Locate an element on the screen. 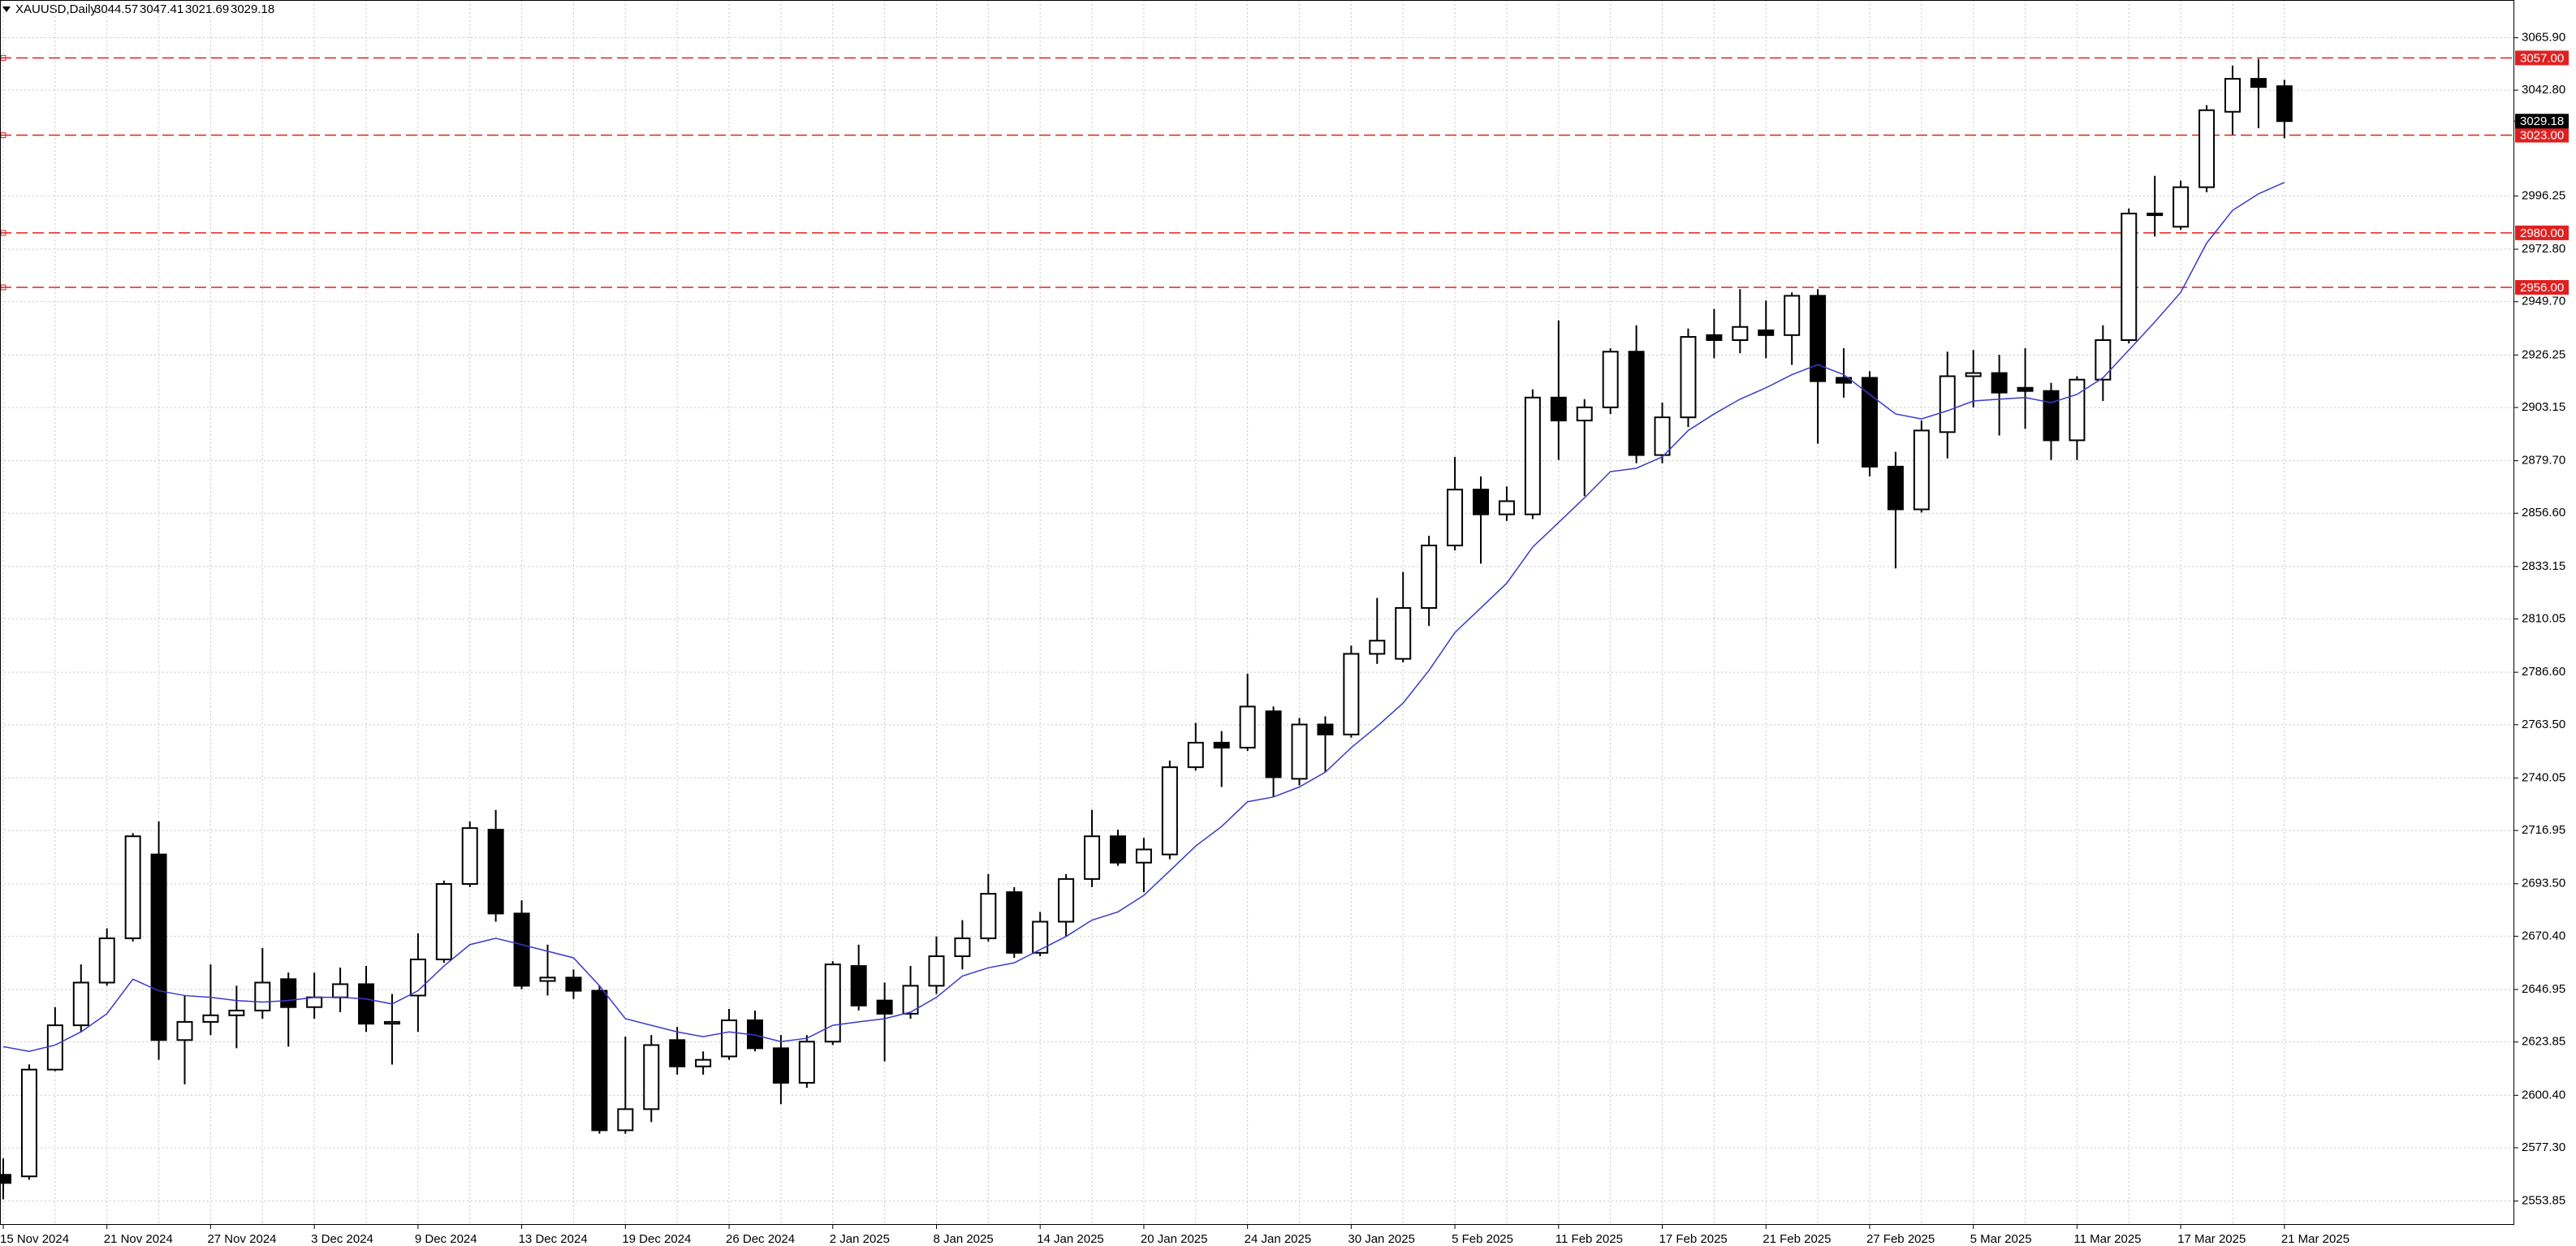 Image resolution: width=2576 pixels, height=1246 pixels. last-price-box is located at coordinates (2542, 122).